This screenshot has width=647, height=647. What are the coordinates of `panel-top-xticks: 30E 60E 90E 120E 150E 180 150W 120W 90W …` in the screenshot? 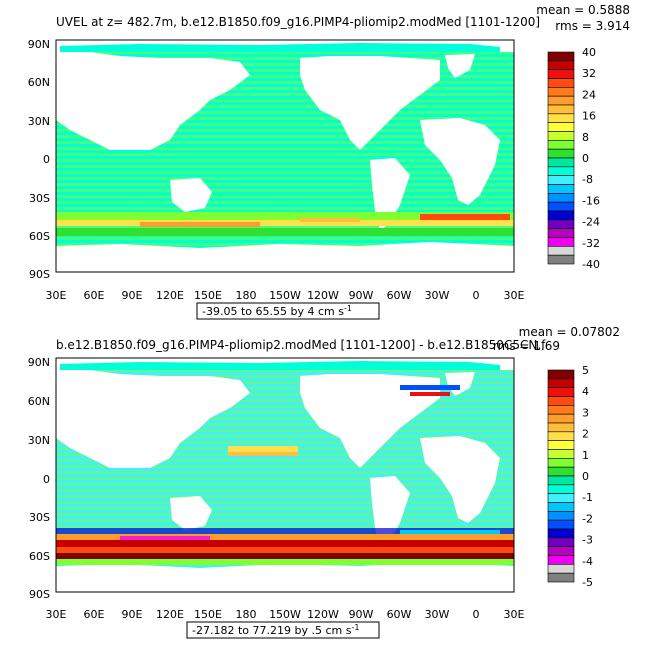 It's located at (285, 295).